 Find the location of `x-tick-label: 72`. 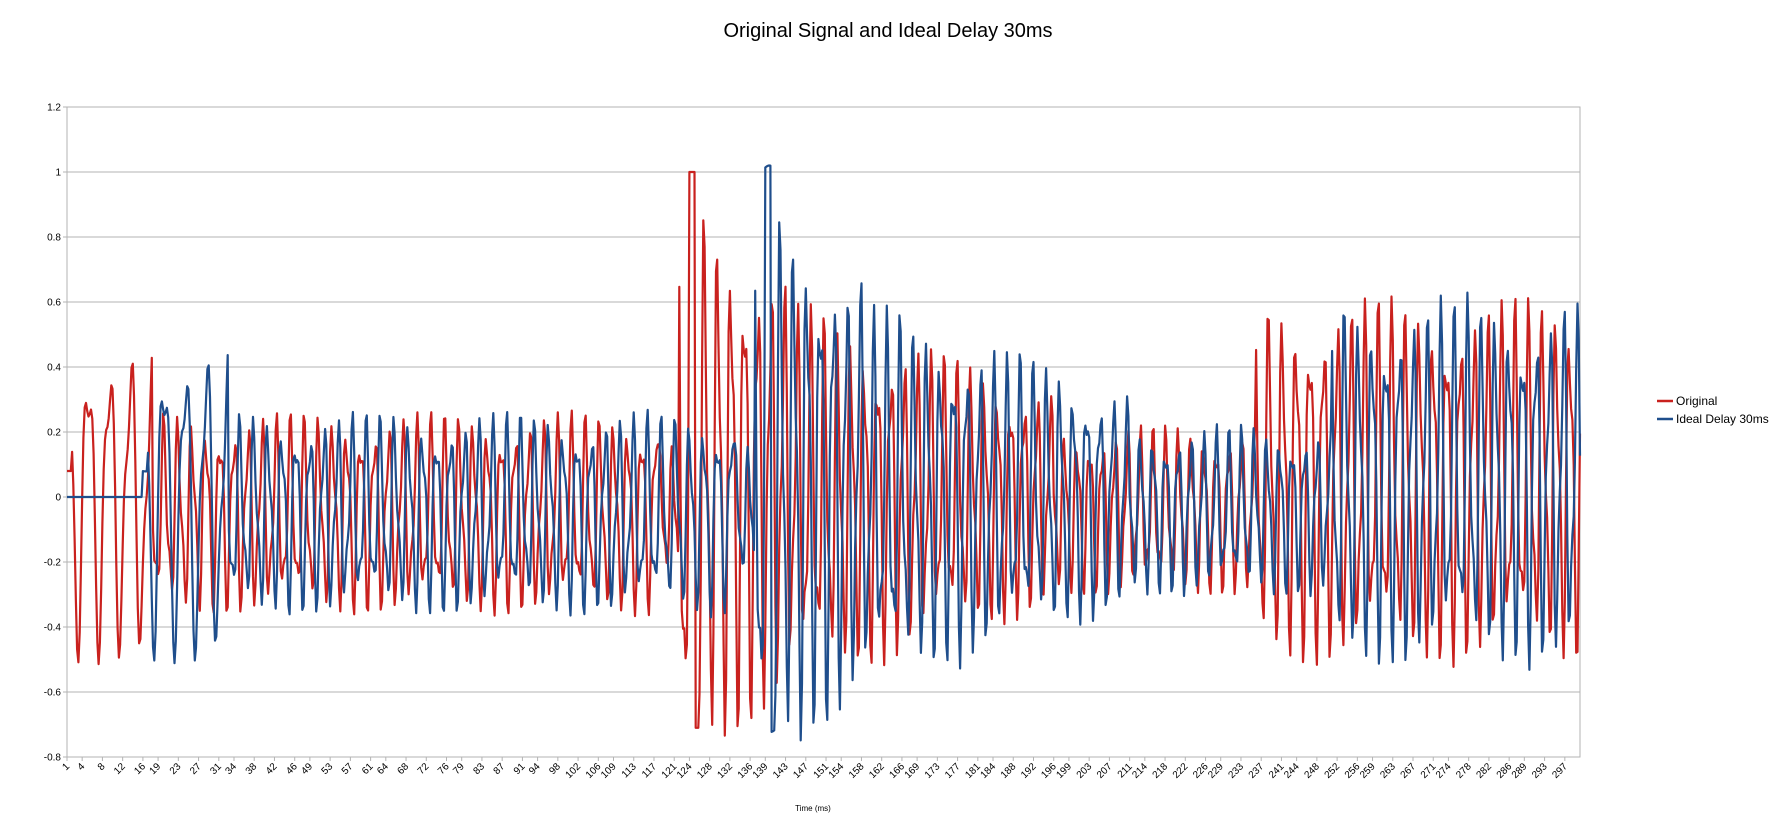

x-tick-label: 72 is located at coordinates (424, 769).